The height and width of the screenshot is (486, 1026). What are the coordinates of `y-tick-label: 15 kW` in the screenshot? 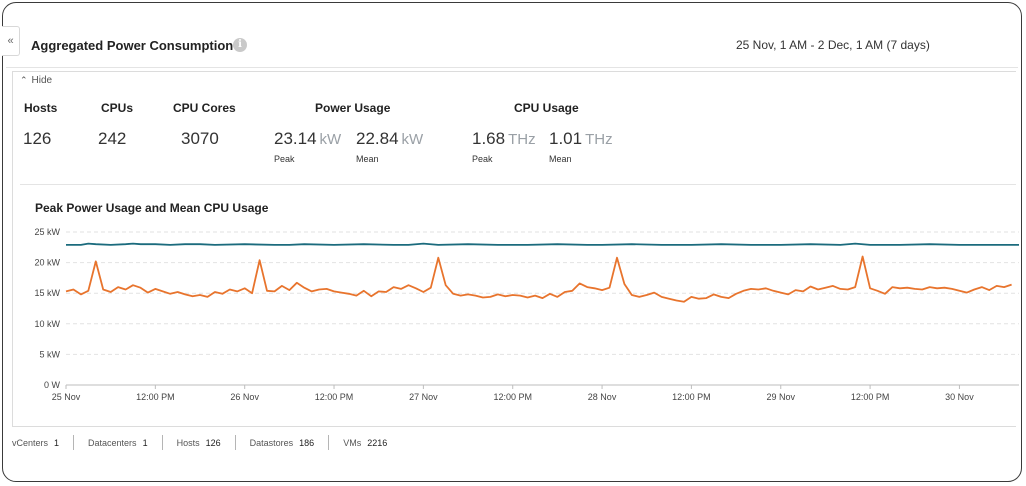 It's located at (47, 293).